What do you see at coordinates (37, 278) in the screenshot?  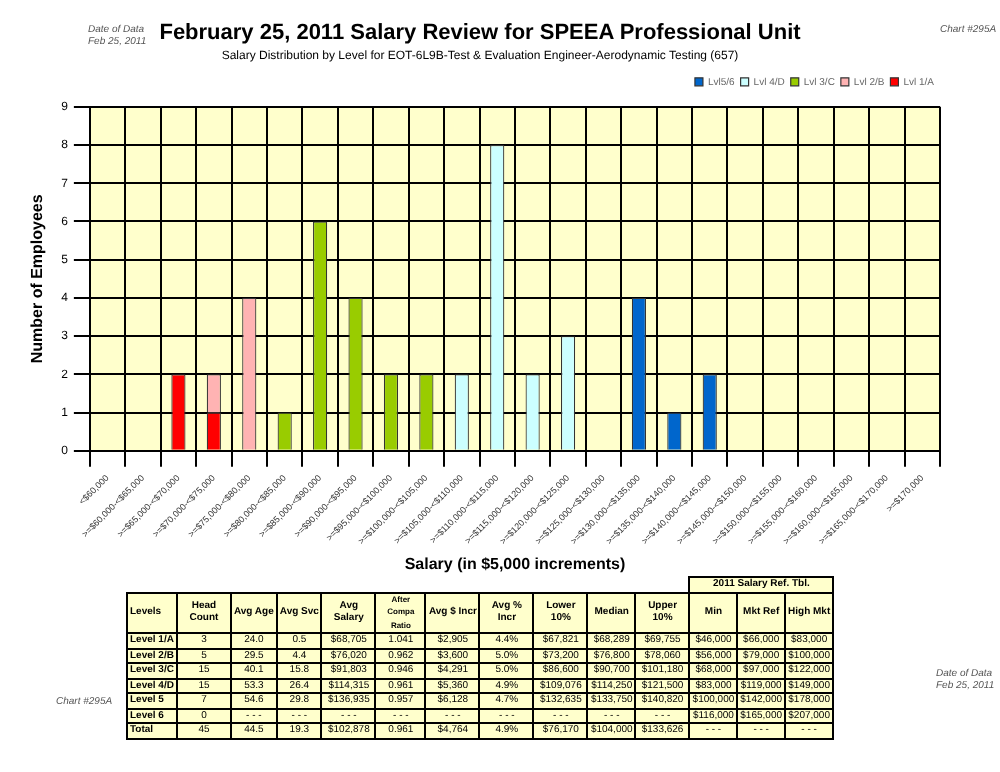 I see `y-axis-title: Number of Employees` at bounding box center [37, 278].